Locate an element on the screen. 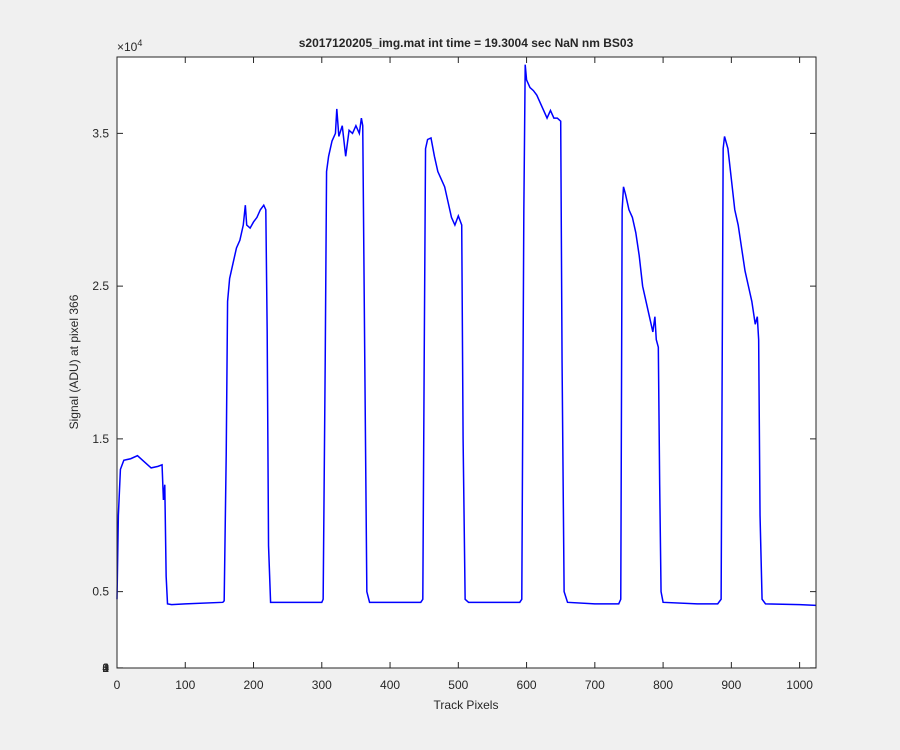 The width and height of the screenshot is (900, 750). y-multiplier-exponent: 4 is located at coordinates (139, 43).